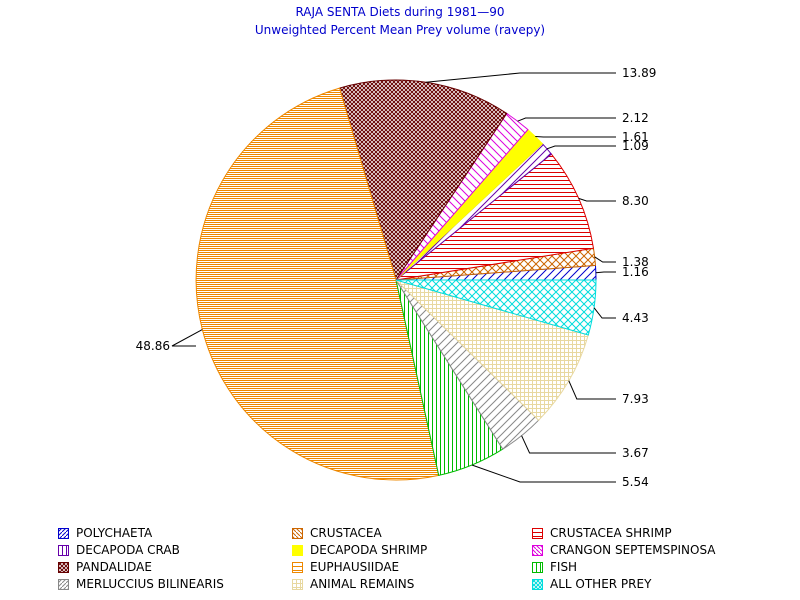  Describe the element at coordinates (362, 584) in the screenshot. I see `legend-label: ANIMAL REMAINS` at that location.